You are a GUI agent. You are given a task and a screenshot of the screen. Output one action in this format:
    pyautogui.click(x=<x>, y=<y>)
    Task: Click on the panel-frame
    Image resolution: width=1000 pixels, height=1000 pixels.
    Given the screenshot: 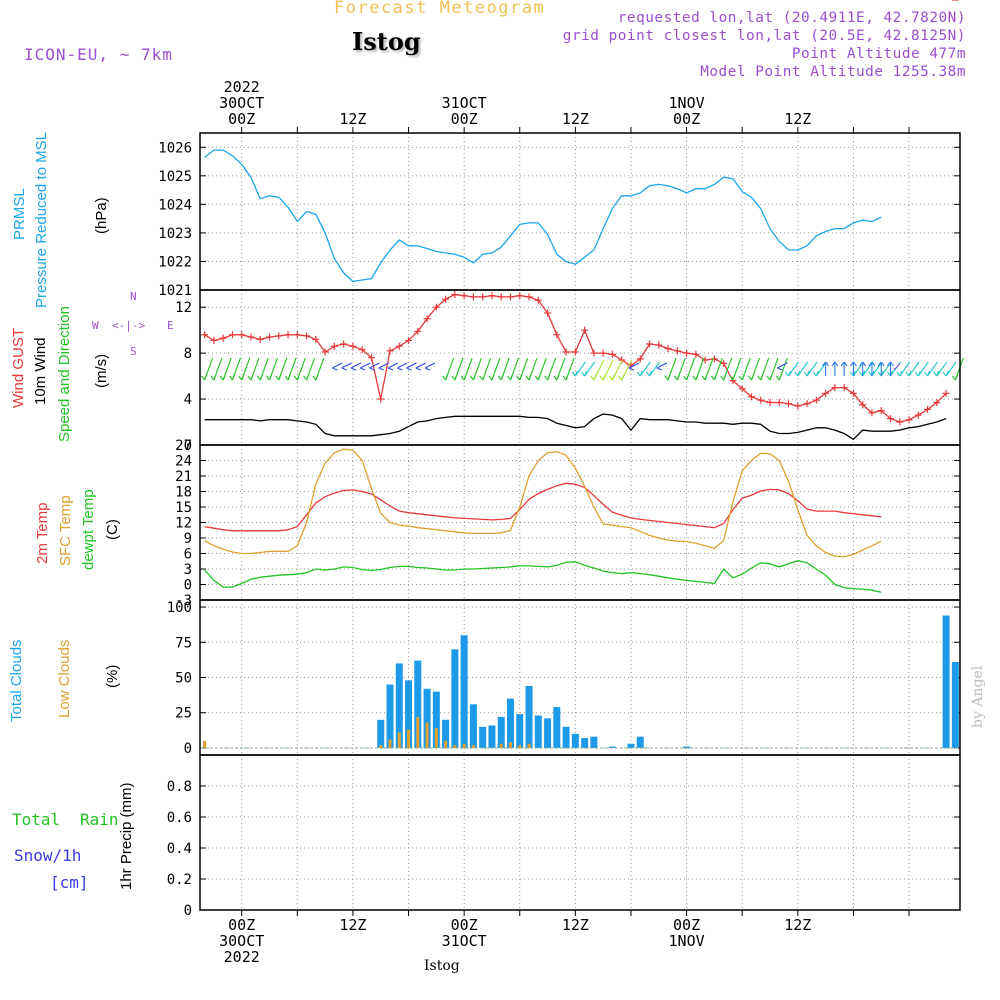 What is the action you would take?
    pyautogui.click(x=580, y=832)
    